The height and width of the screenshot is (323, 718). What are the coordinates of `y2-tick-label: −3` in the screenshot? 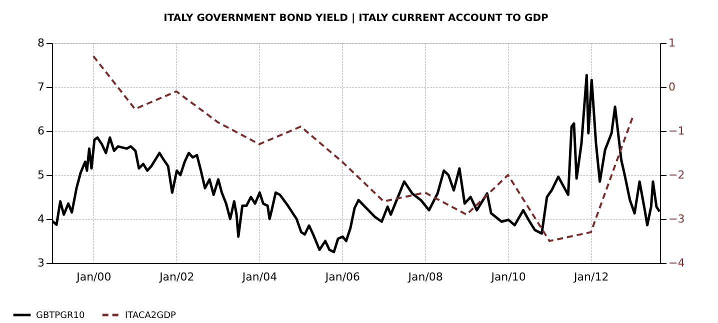 It's located at (676, 219).